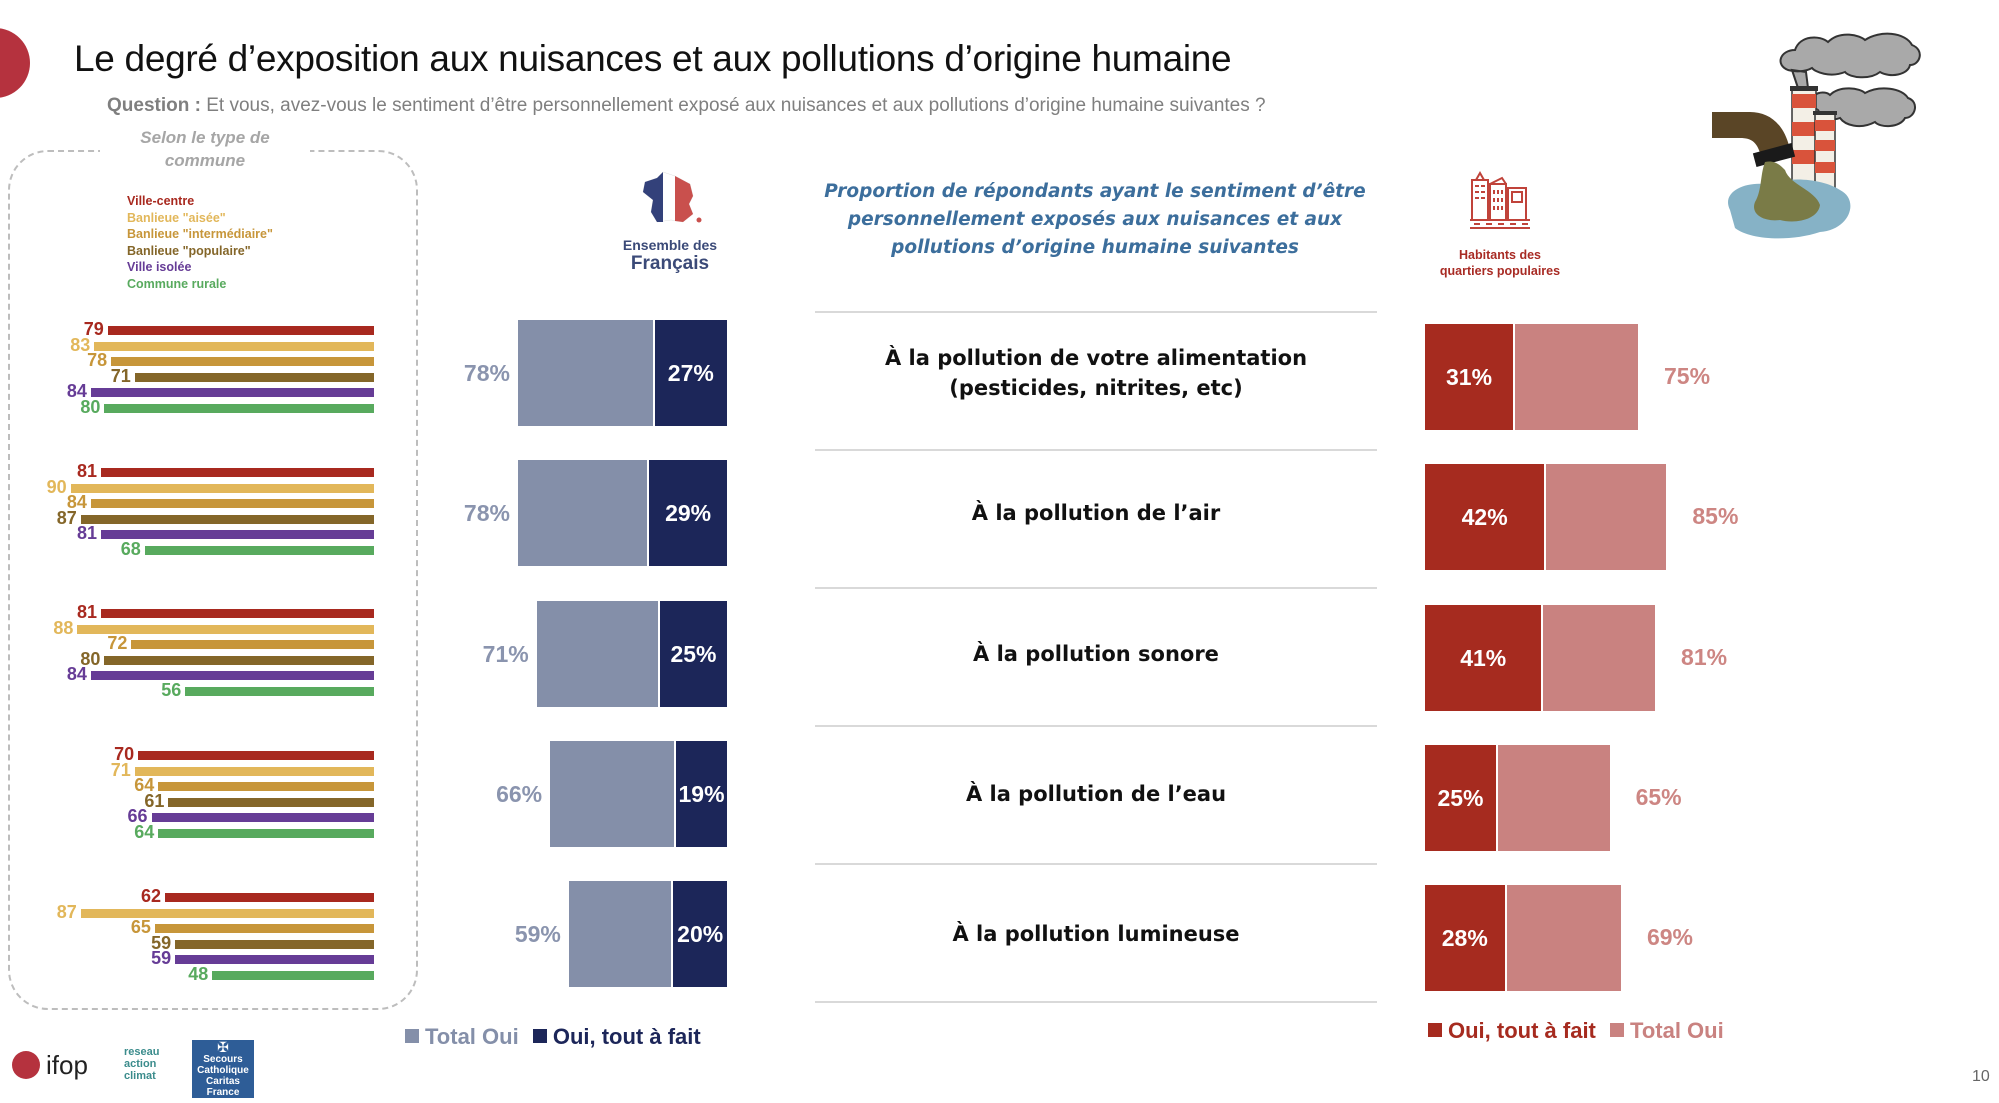  What do you see at coordinates (144, 785) in the screenshot?
I see `commune-bar-value: 64` at bounding box center [144, 785].